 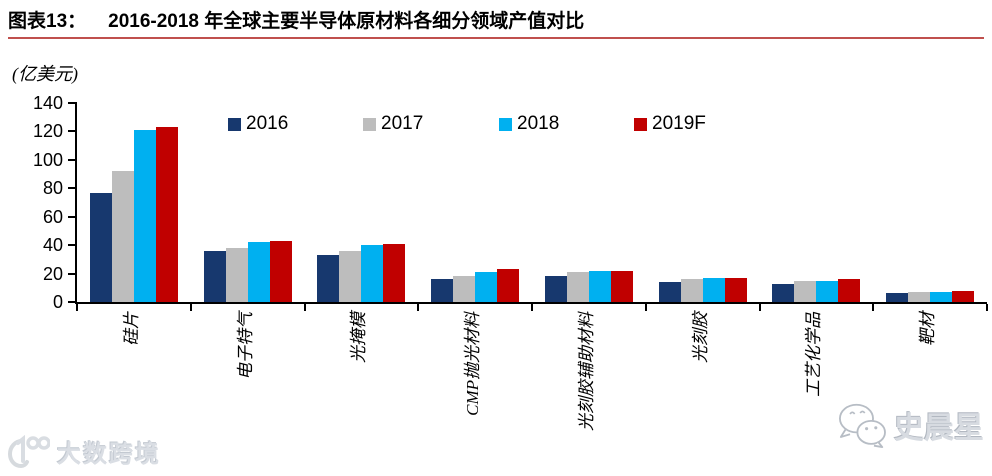 I want to click on legend-item-2019F: 2019F, so click(x=670, y=124).